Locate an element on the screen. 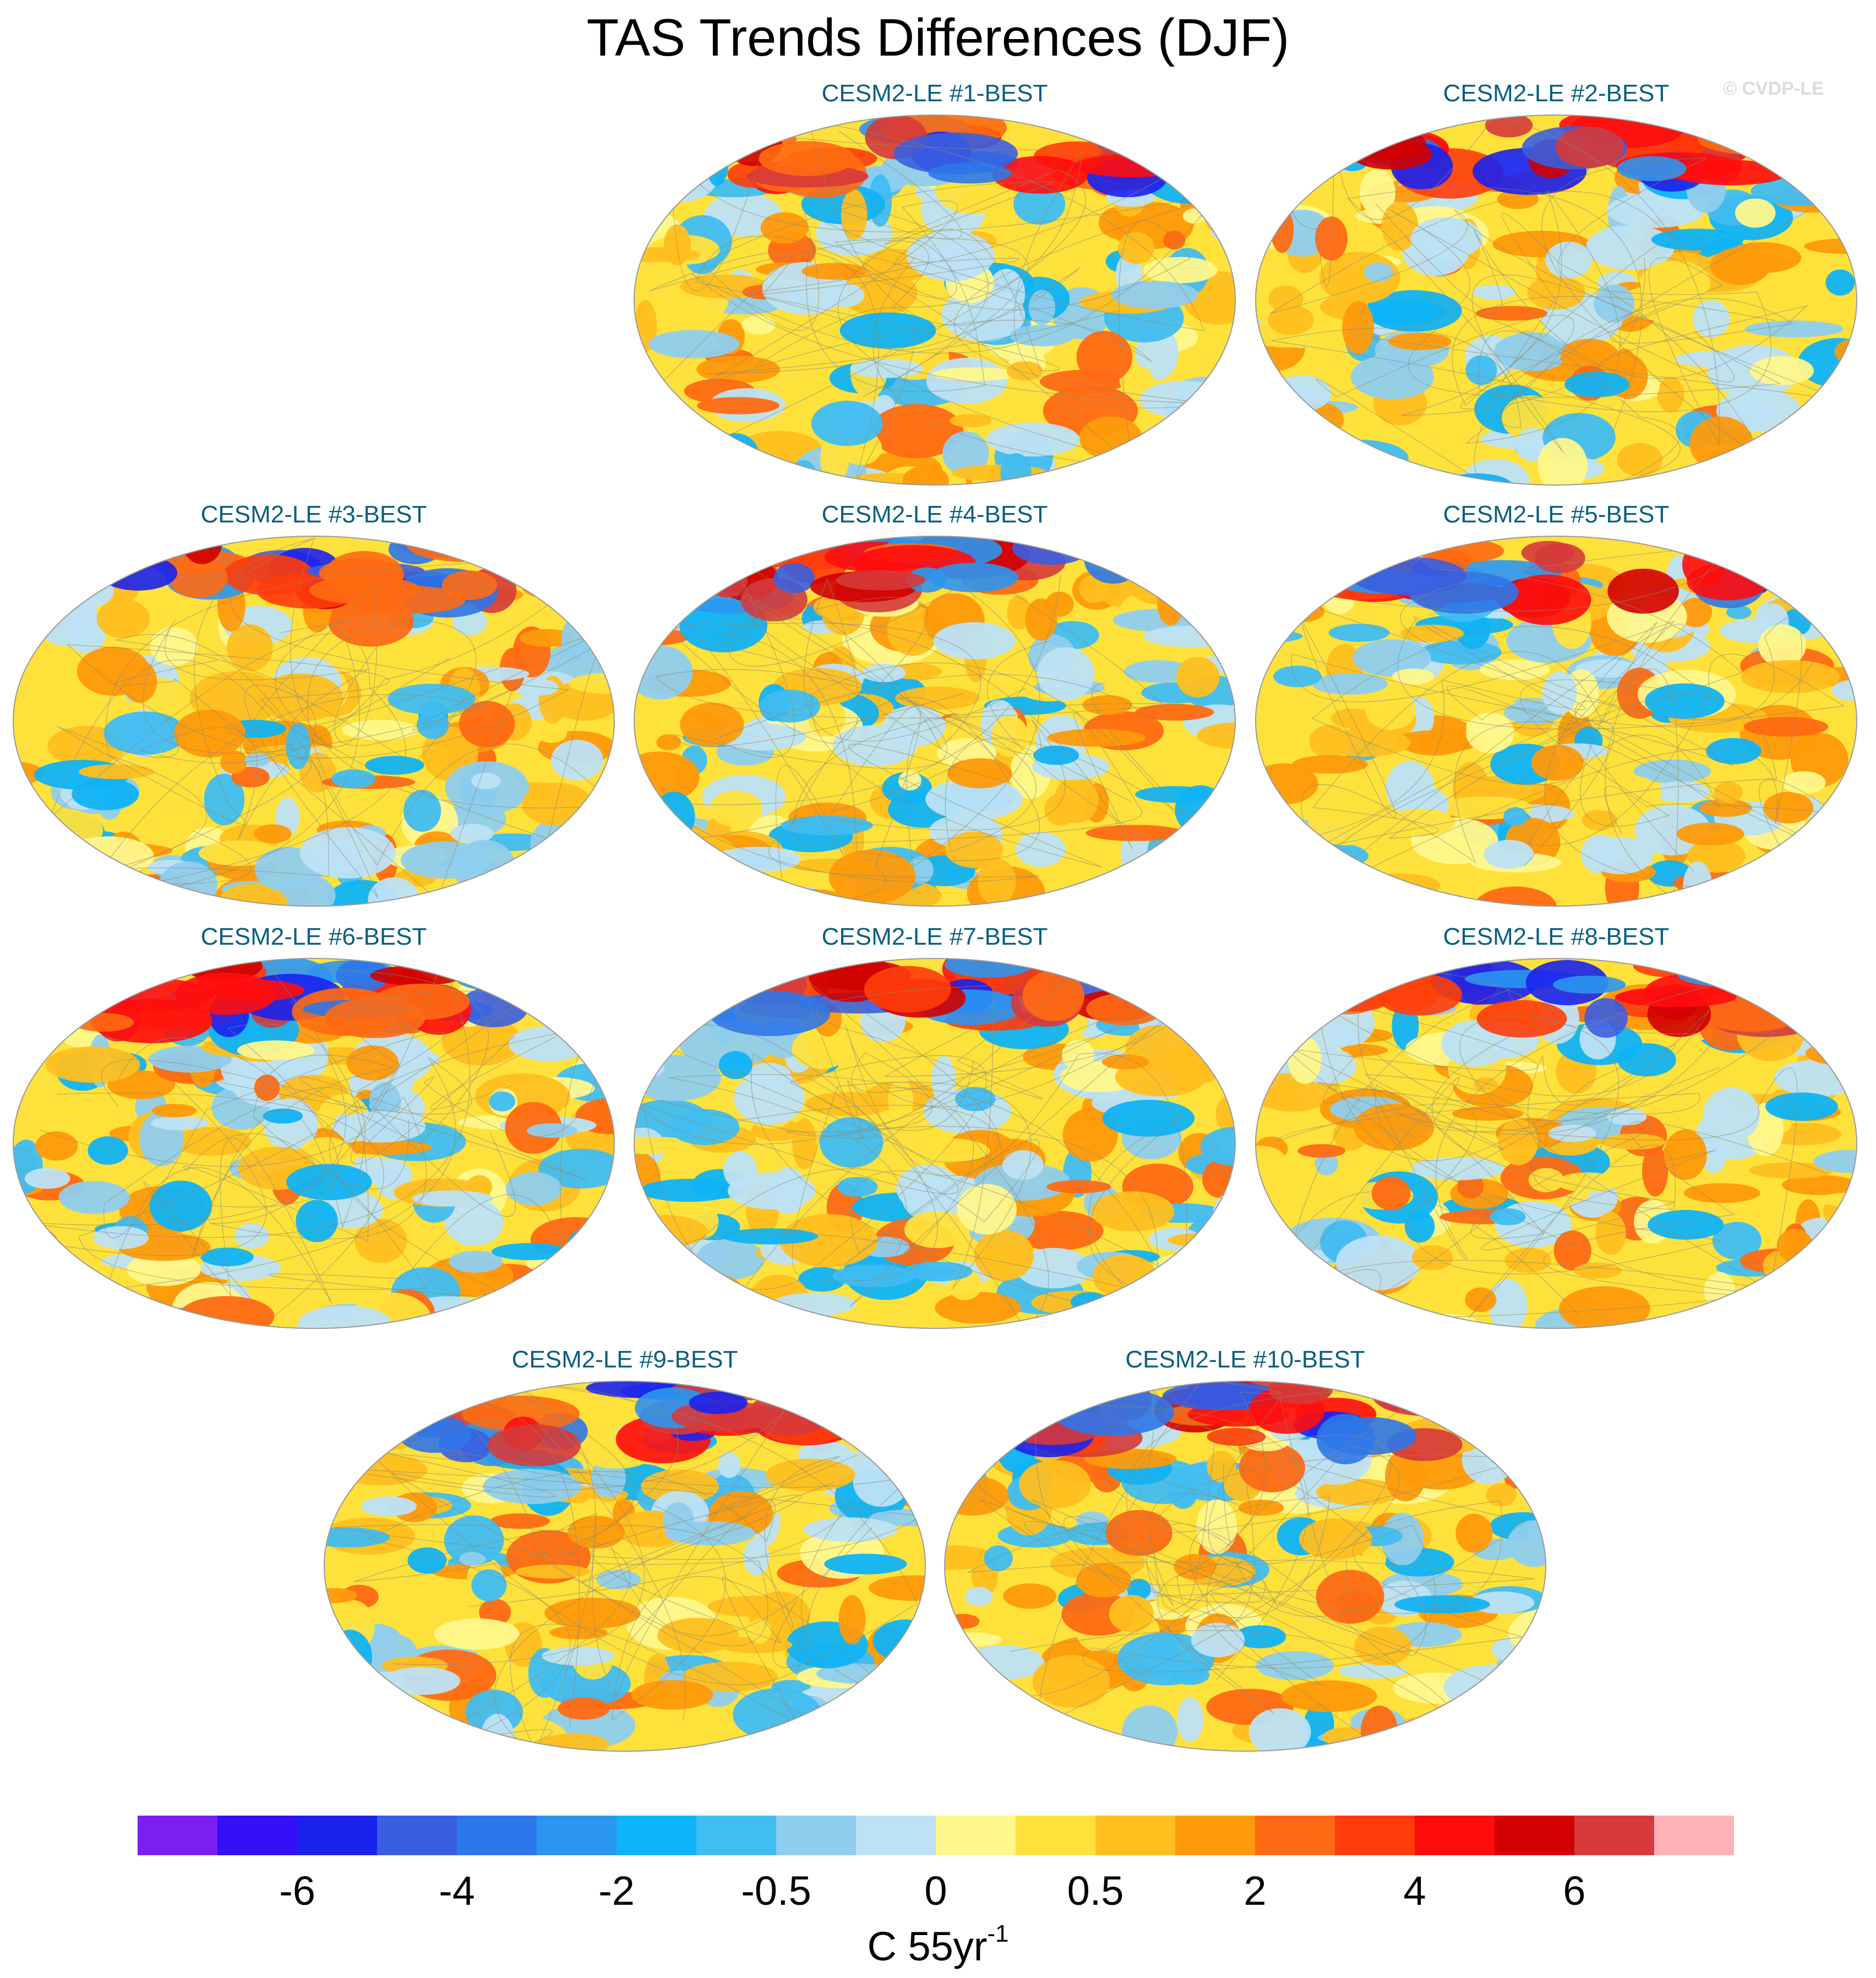 The image size is (1876, 1978). panel-title-1: CESM2-LE #1-BEST is located at coordinates (935, 93).